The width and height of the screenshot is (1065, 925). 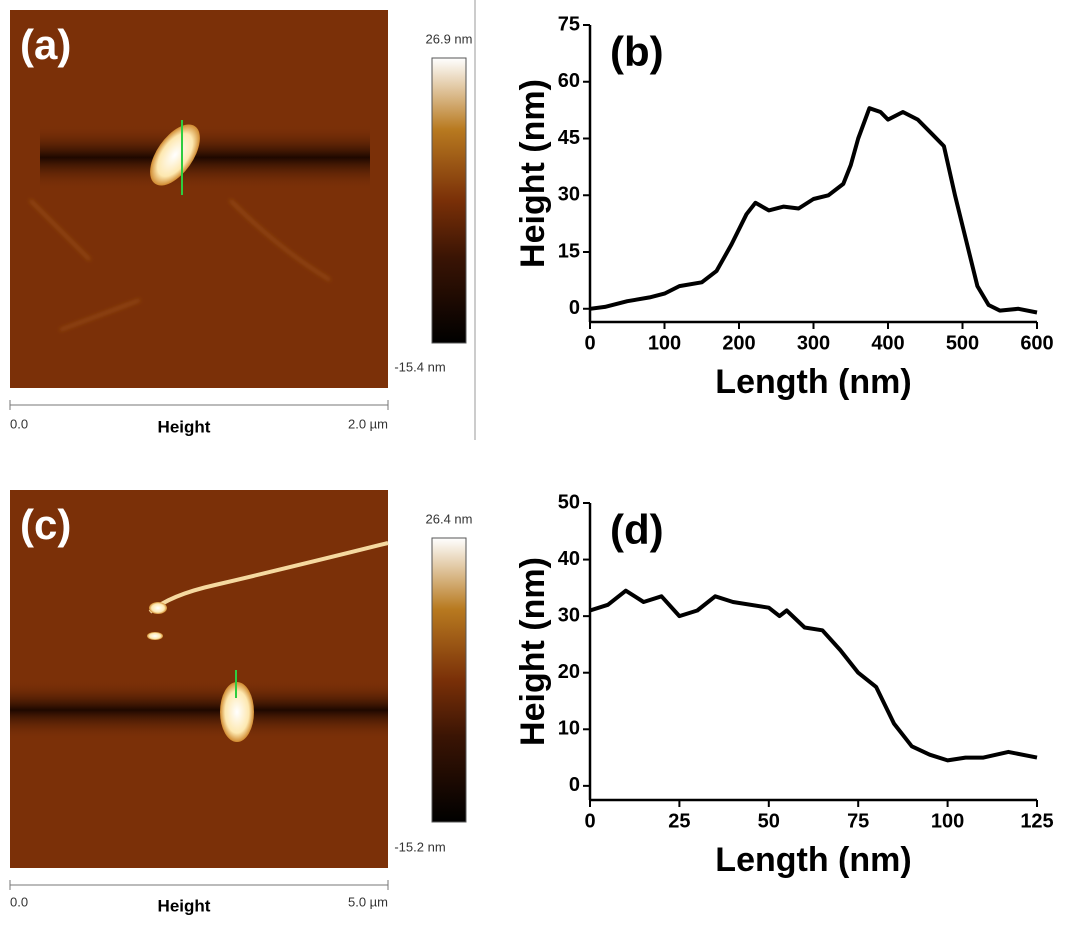 What do you see at coordinates (368, 901) in the screenshot?
I see `scale-end: 5.0 µm` at bounding box center [368, 901].